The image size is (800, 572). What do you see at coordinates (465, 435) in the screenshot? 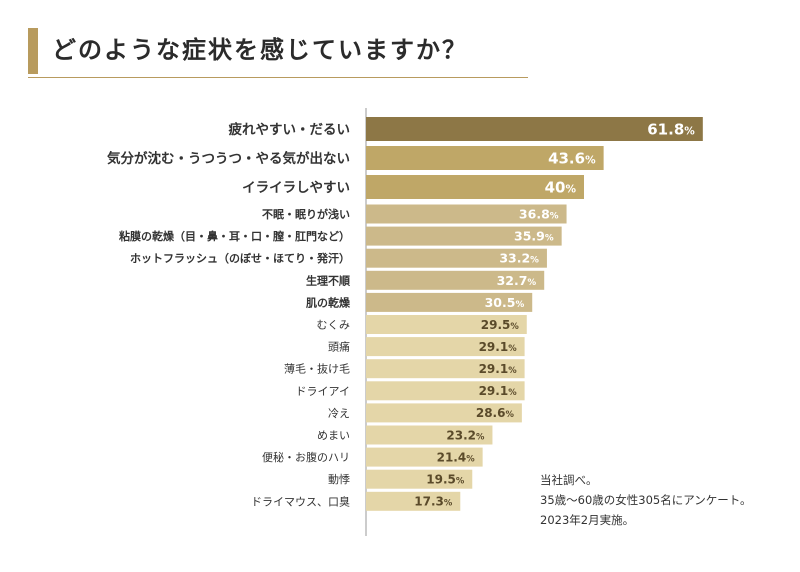
I see `value-label: 23.2%` at bounding box center [465, 435].